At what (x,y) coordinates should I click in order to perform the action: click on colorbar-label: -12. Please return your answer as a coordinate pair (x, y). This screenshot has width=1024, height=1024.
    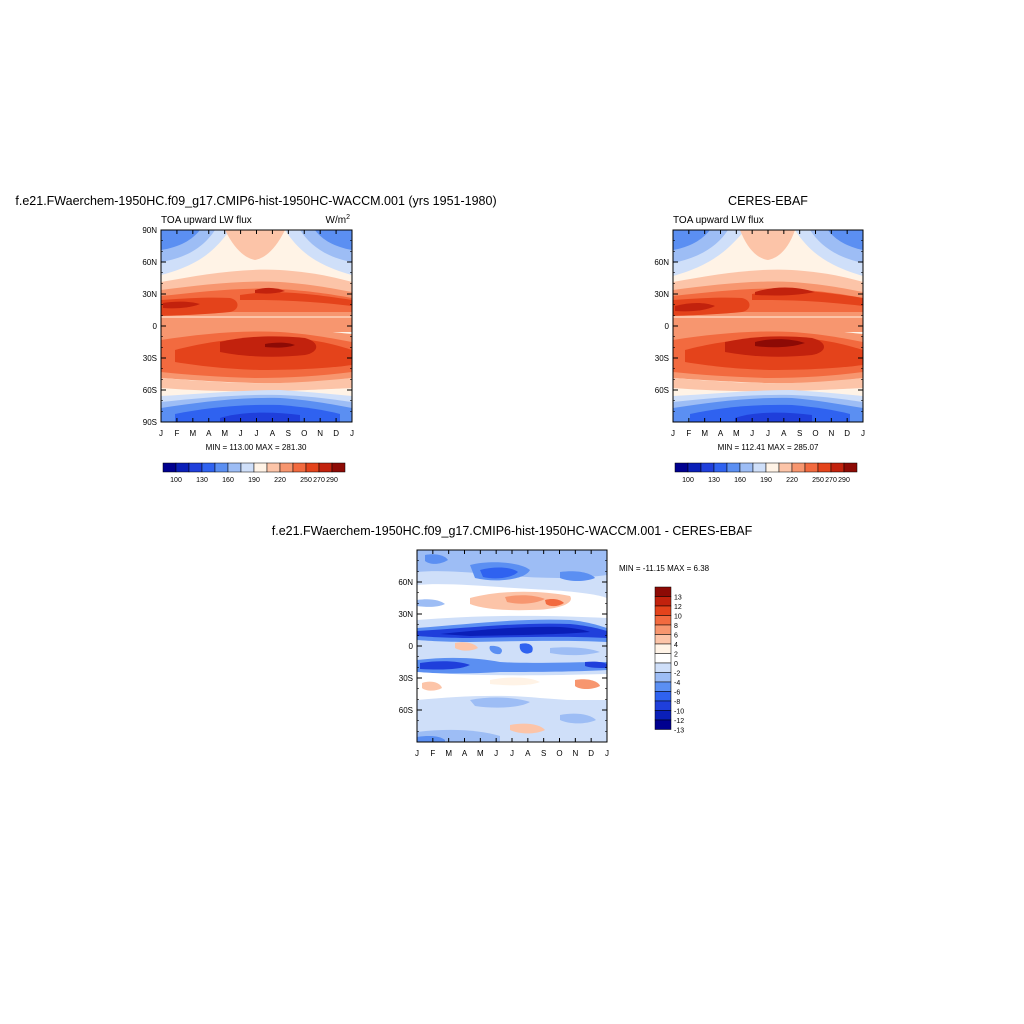
    Looking at the image, I should click on (679, 721).